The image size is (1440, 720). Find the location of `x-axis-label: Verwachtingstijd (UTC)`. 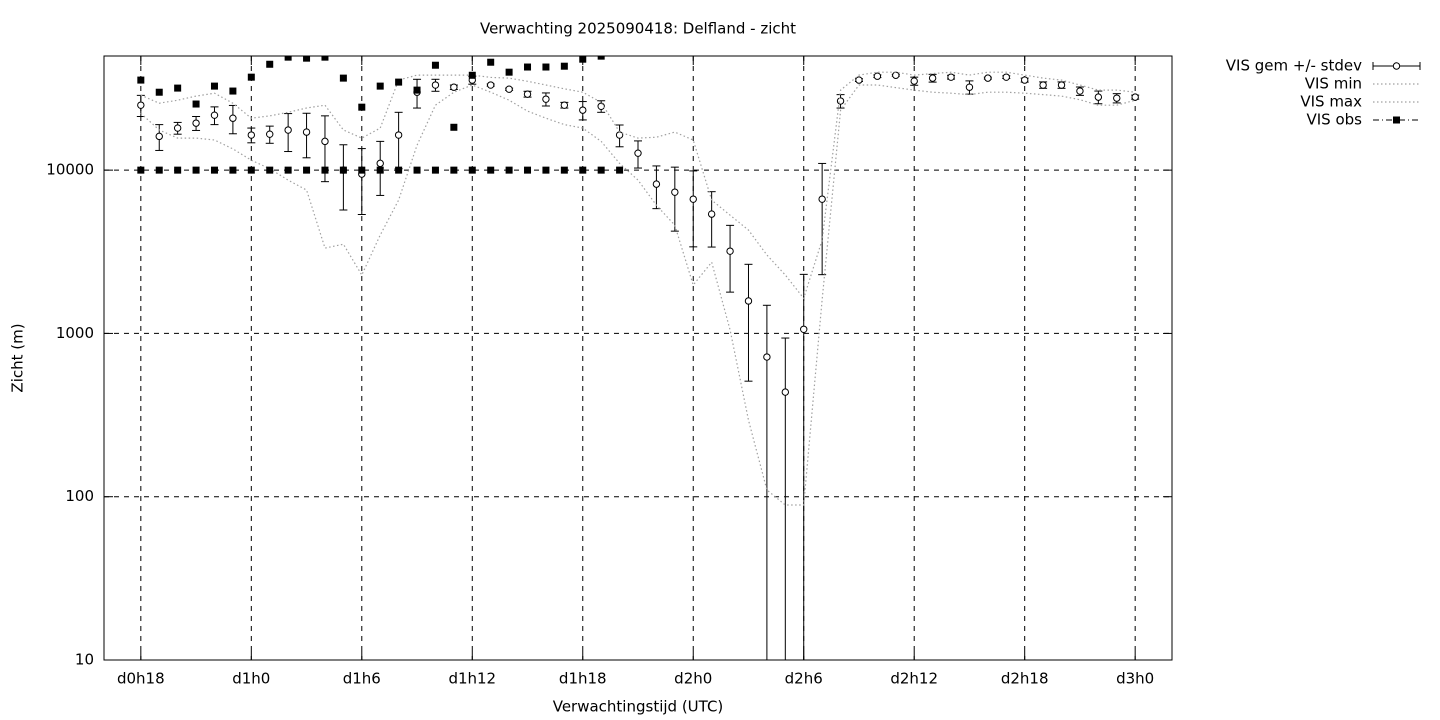

x-axis-label: Verwachtingstijd (UTC) is located at coordinates (638, 707).